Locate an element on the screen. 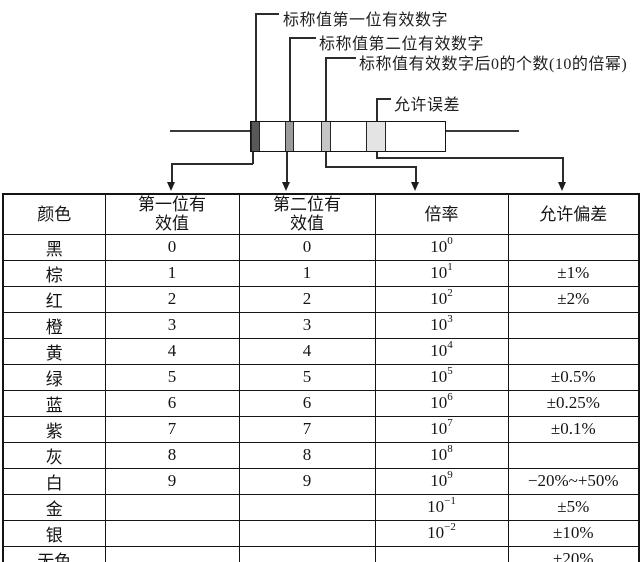  cell-digit1: 4 is located at coordinates (172, 351).